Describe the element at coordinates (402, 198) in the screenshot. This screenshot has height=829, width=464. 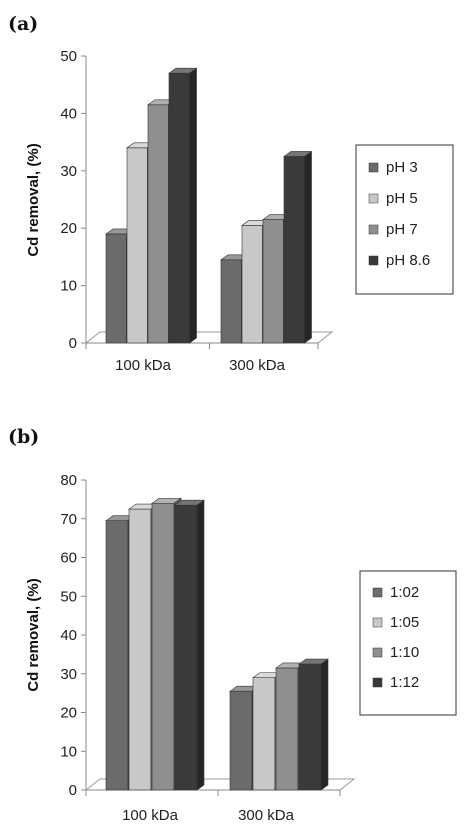
I see `legend-item-label: pH 5` at that location.